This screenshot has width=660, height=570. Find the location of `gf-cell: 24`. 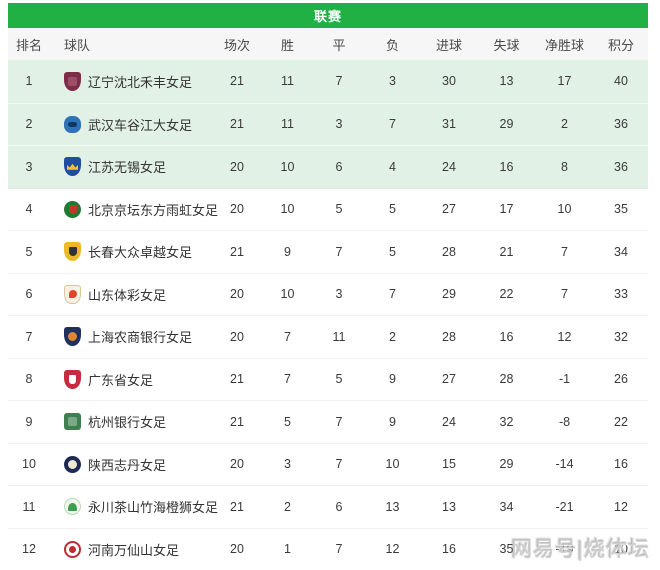

gf-cell: 24 is located at coordinates (449, 421).